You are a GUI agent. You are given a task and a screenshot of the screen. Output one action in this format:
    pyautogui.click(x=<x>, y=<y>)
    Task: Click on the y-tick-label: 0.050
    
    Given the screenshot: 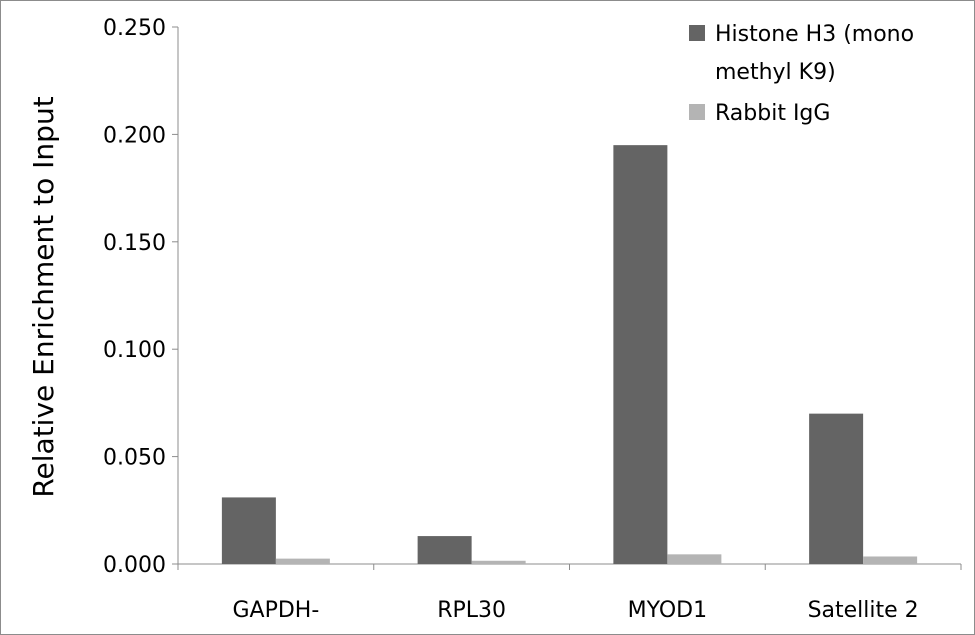 What is the action you would take?
    pyautogui.click(x=134, y=458)
    